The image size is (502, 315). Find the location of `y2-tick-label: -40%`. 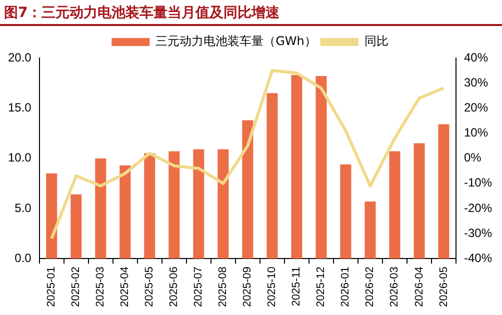

y2-tick-label: -40% is located at coordinates (478, 257).